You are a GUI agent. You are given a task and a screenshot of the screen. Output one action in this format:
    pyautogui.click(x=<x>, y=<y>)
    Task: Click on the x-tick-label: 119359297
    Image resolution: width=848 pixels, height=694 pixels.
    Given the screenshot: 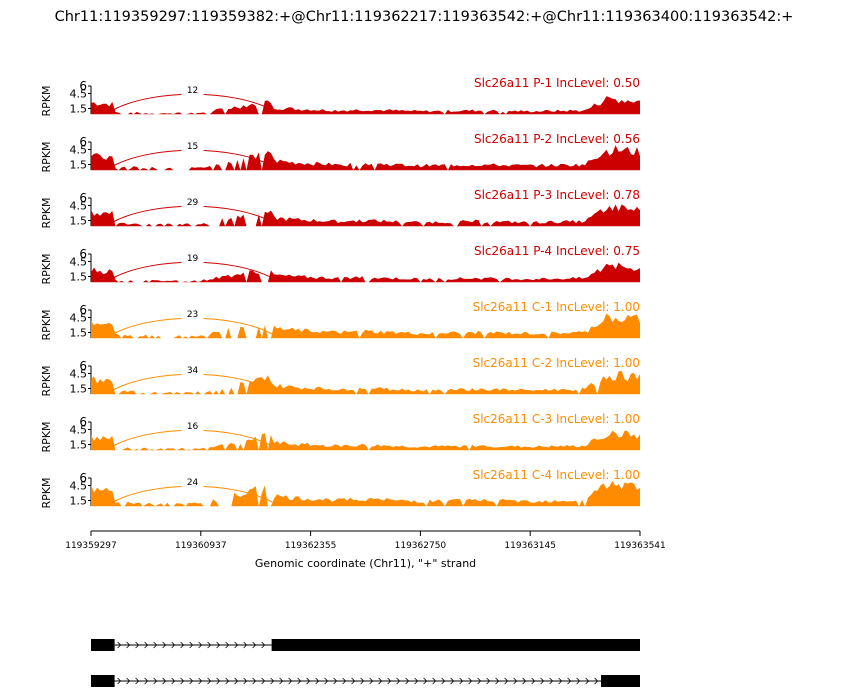 What is the action you would take?
    pyautogui.click(x=91, y=546)
    